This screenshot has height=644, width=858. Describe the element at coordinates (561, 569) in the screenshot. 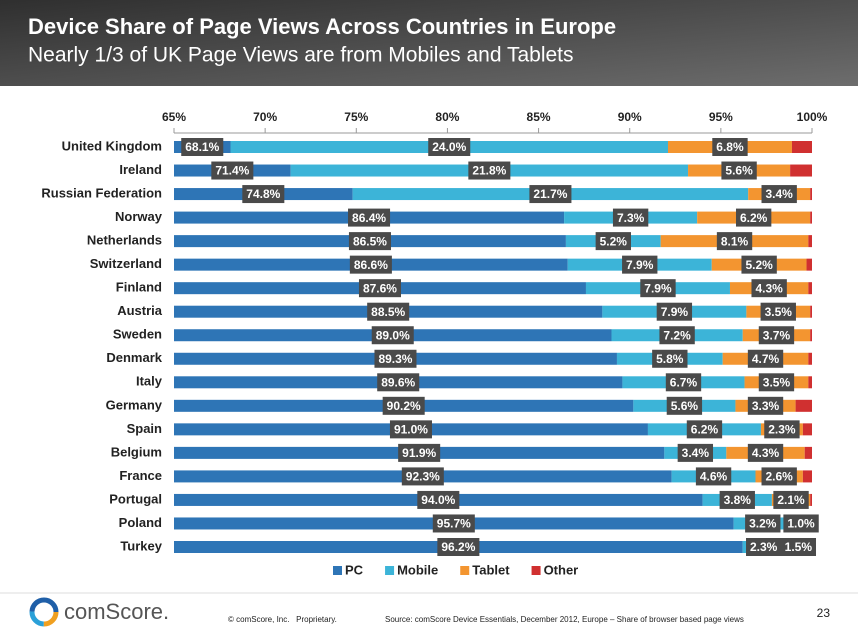

I see `legend-label: Other` at that location.